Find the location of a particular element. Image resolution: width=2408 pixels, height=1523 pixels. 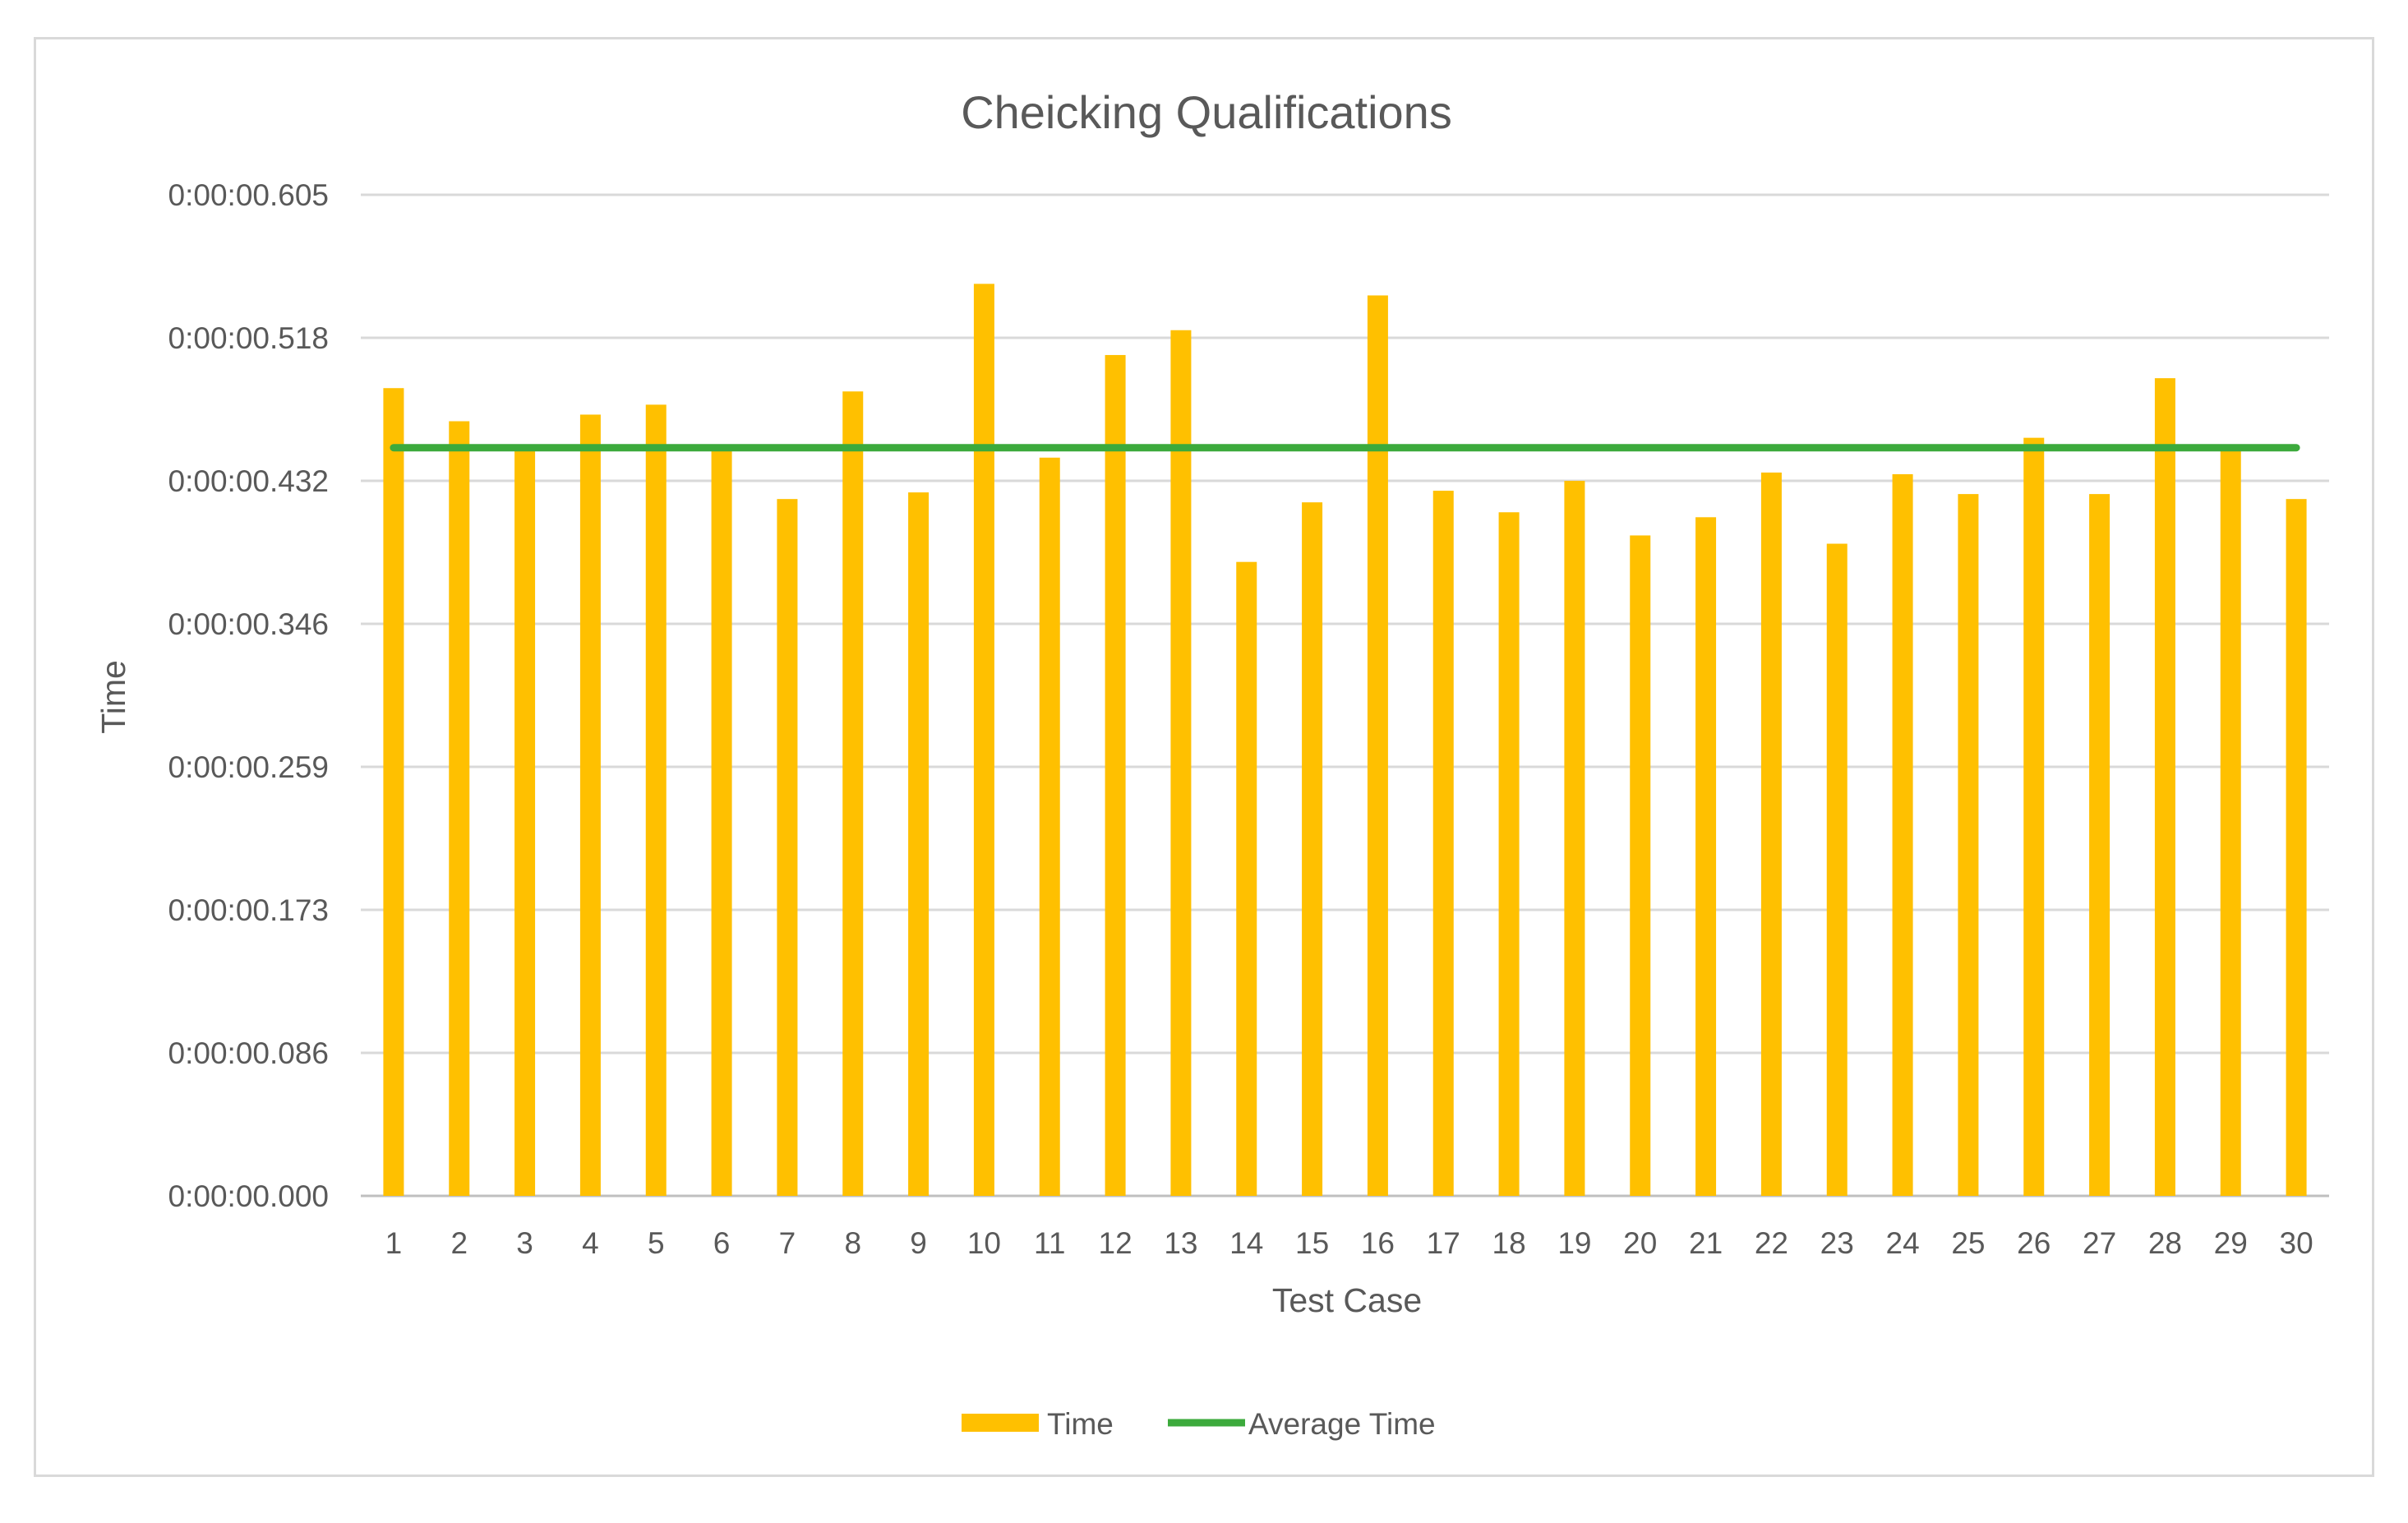

x-tick-label: 1 is located at coordinates (394, 1243).